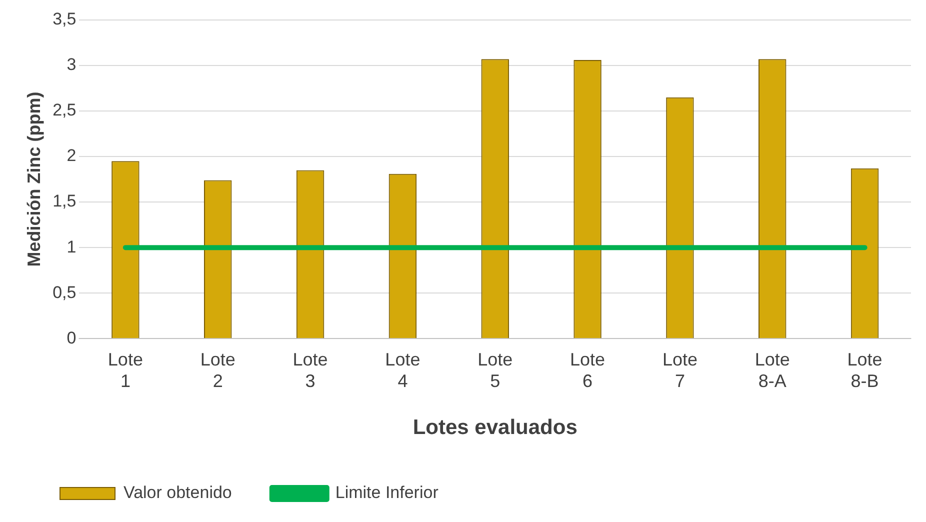 The height and width of the screenshot is (522, 926). I want to click on y-tick-label: 3,5, so click(64, 19).